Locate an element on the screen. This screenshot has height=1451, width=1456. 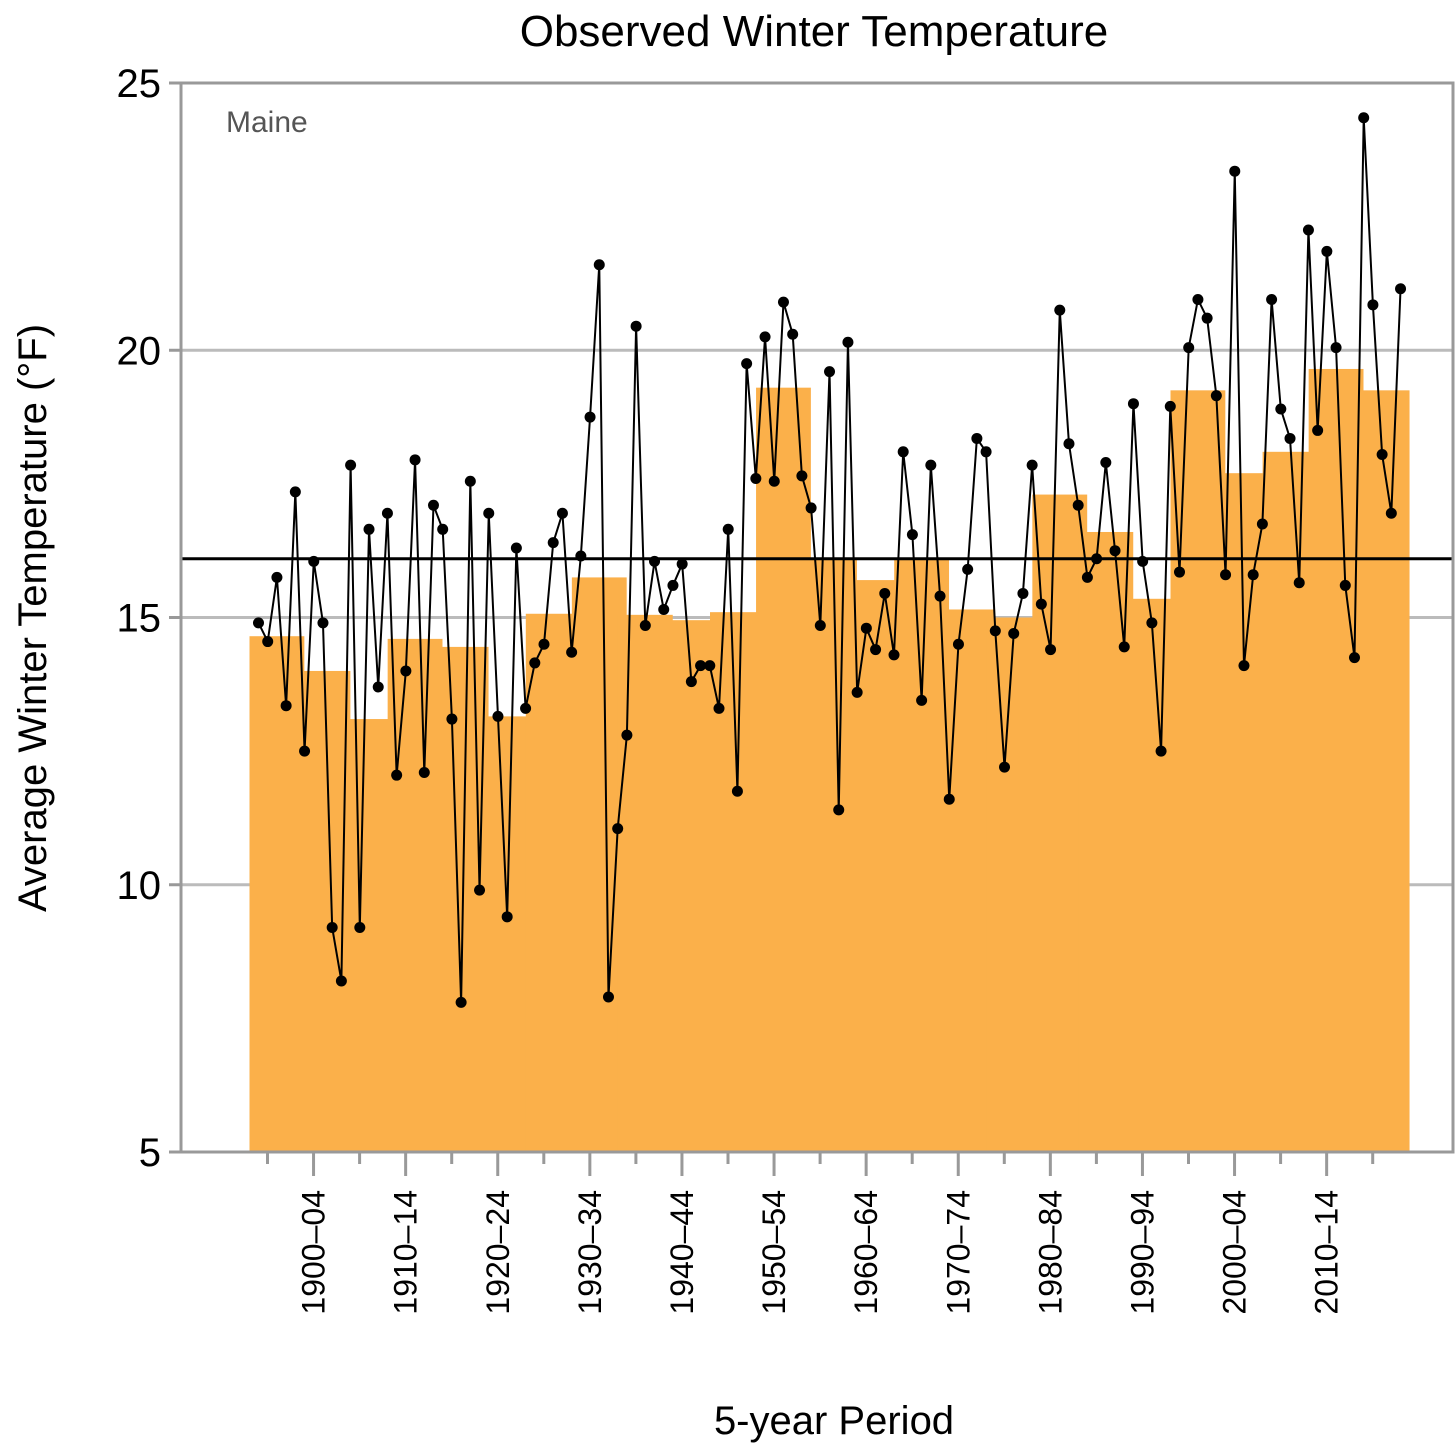
y-axis: 5 10 15 20 25 is located at coordinates (149, 618).